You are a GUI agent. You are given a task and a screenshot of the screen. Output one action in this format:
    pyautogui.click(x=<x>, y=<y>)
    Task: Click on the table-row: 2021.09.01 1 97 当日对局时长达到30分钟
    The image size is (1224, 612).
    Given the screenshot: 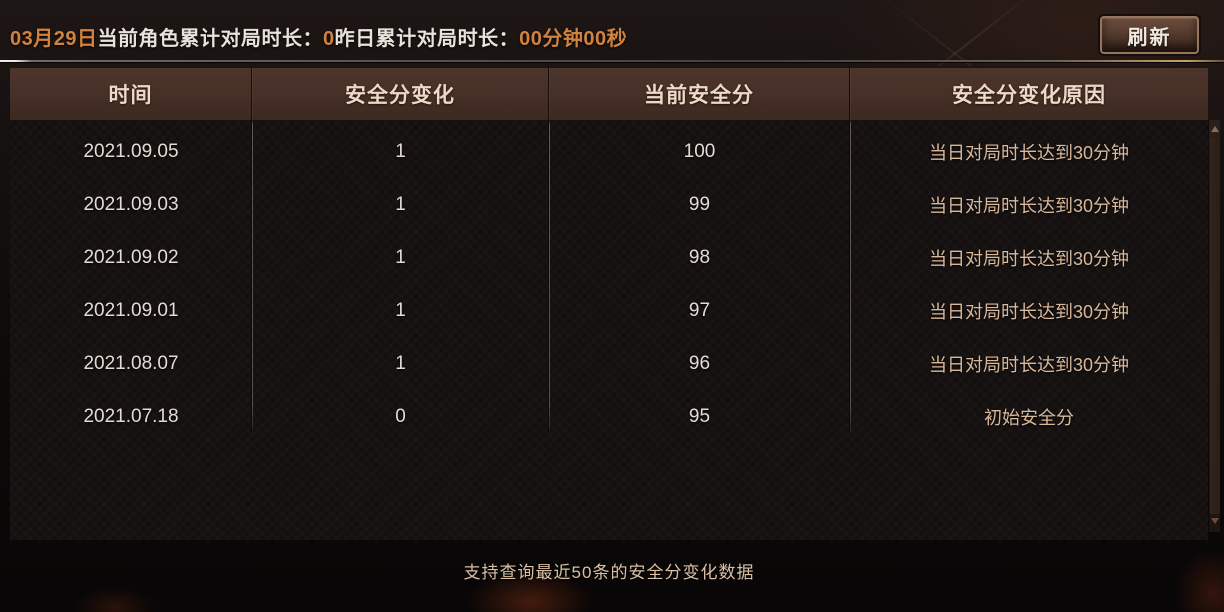 What is the action you would take?
    pyautogui.click(x=609, y=310)
    